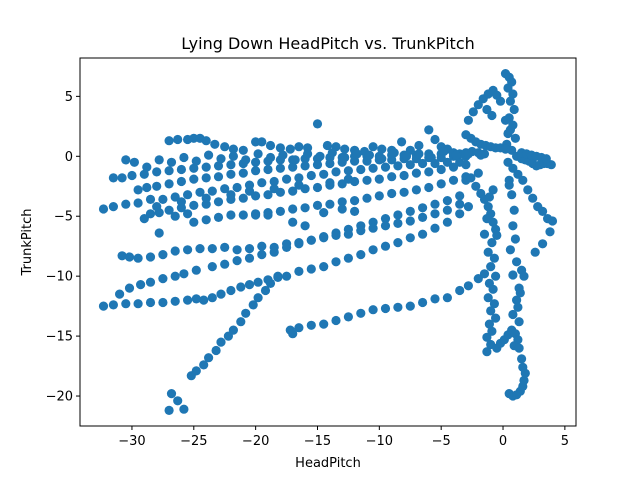 This screenshot has height=480, width=640. I want to click on y-tick-label: −20, so click(59, 397).